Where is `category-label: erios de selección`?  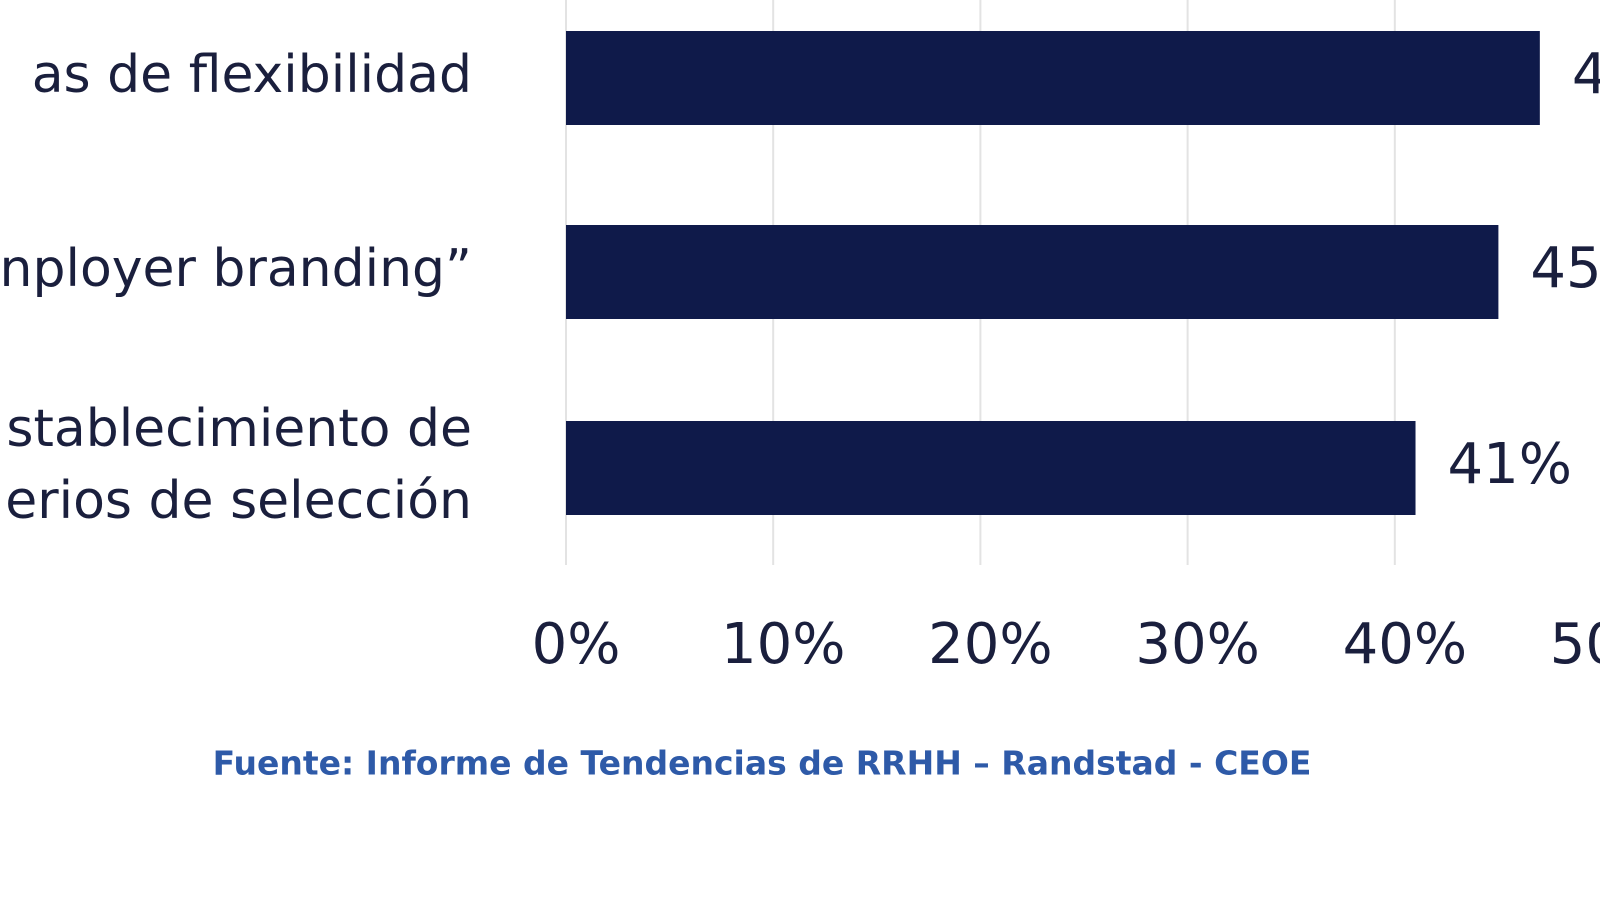
category-label: erios de selección is located at coordinates (238, 501).